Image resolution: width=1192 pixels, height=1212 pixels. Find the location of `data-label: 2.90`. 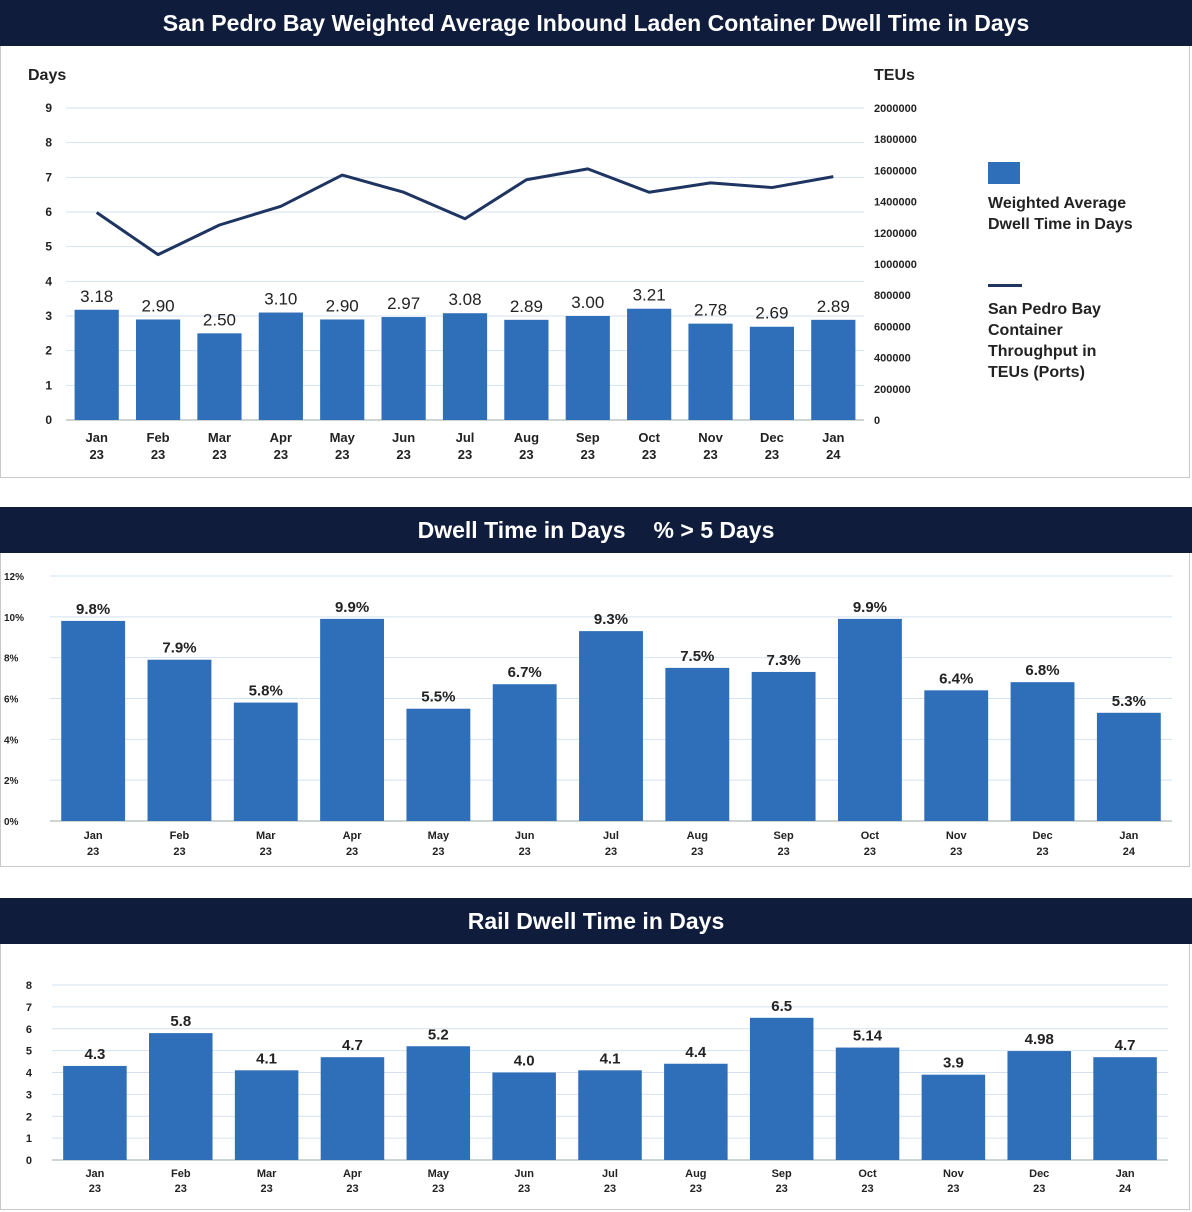

data-label: 2.90 is located at coordinates (342, 305).